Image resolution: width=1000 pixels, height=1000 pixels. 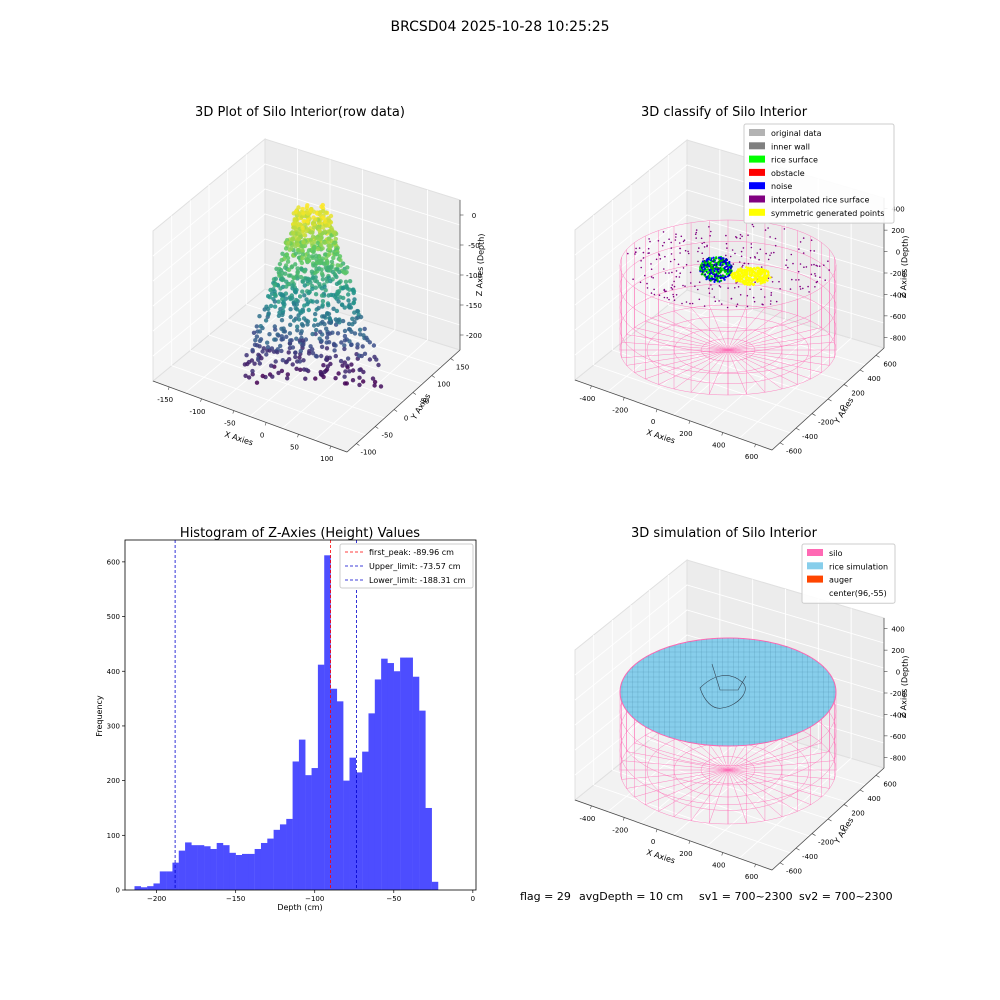 What do you see at coordinates (685, 434) in the screenshot?
I see `p2-x-tick-label: 200` at bounding box center [685, 434].